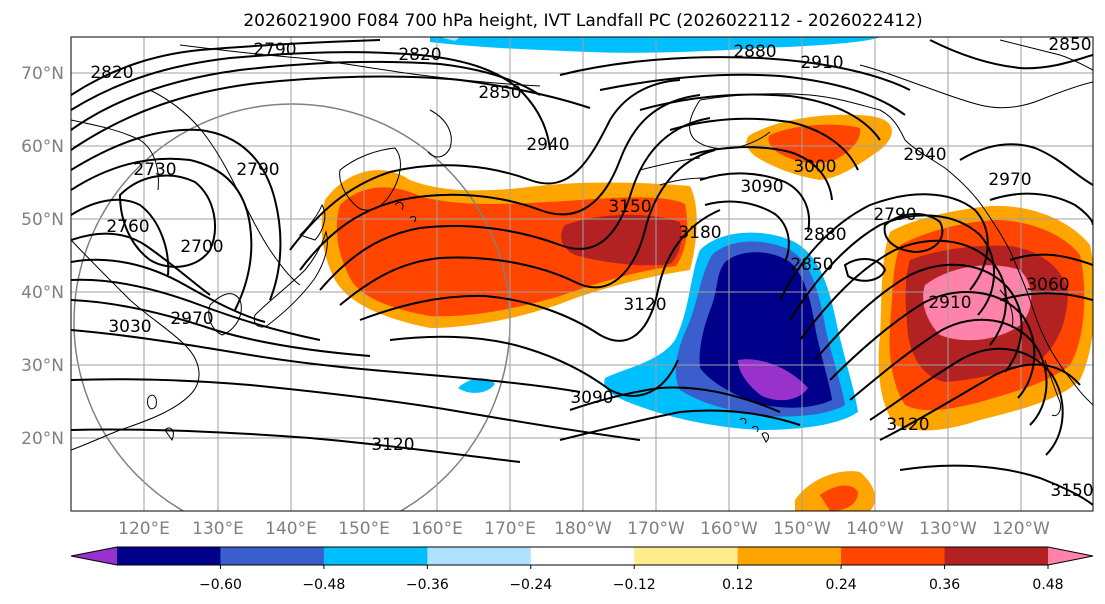  What do you see at coordinates (729, 529) in the screenshot?
I see `lon-label: 160°W` at bounding box center [729, 529].